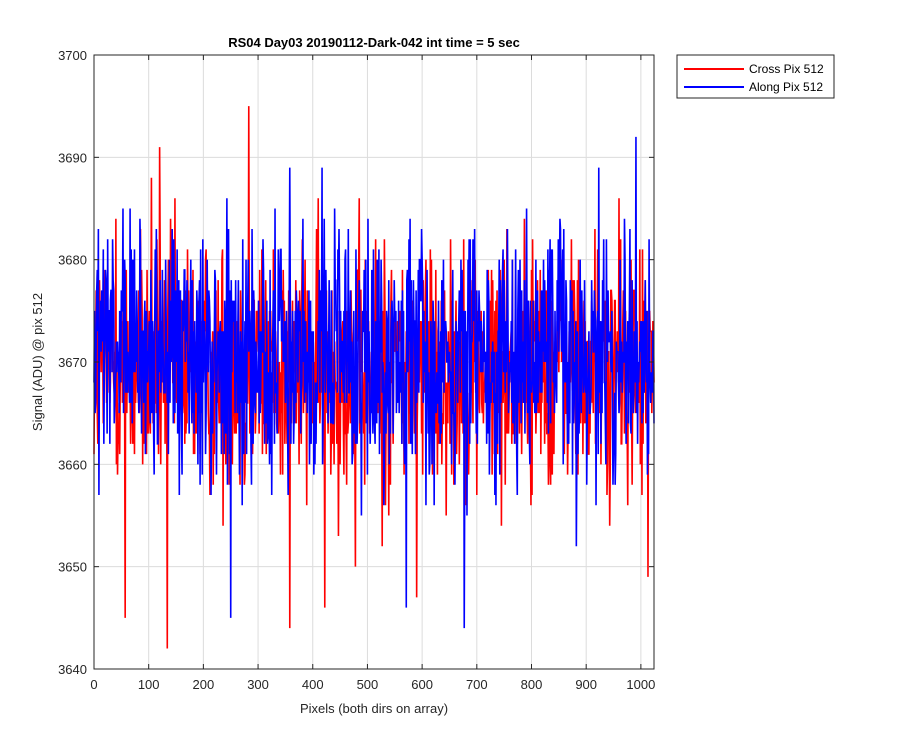  Describe the element at coordinates (72, 260) in the screenshot. I see `y-tick-label: 3680` at that location.